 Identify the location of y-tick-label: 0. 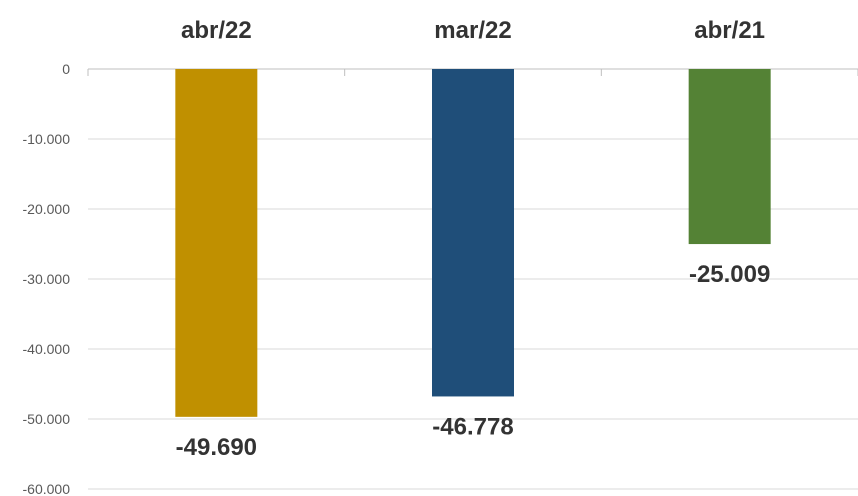
(66, 69).